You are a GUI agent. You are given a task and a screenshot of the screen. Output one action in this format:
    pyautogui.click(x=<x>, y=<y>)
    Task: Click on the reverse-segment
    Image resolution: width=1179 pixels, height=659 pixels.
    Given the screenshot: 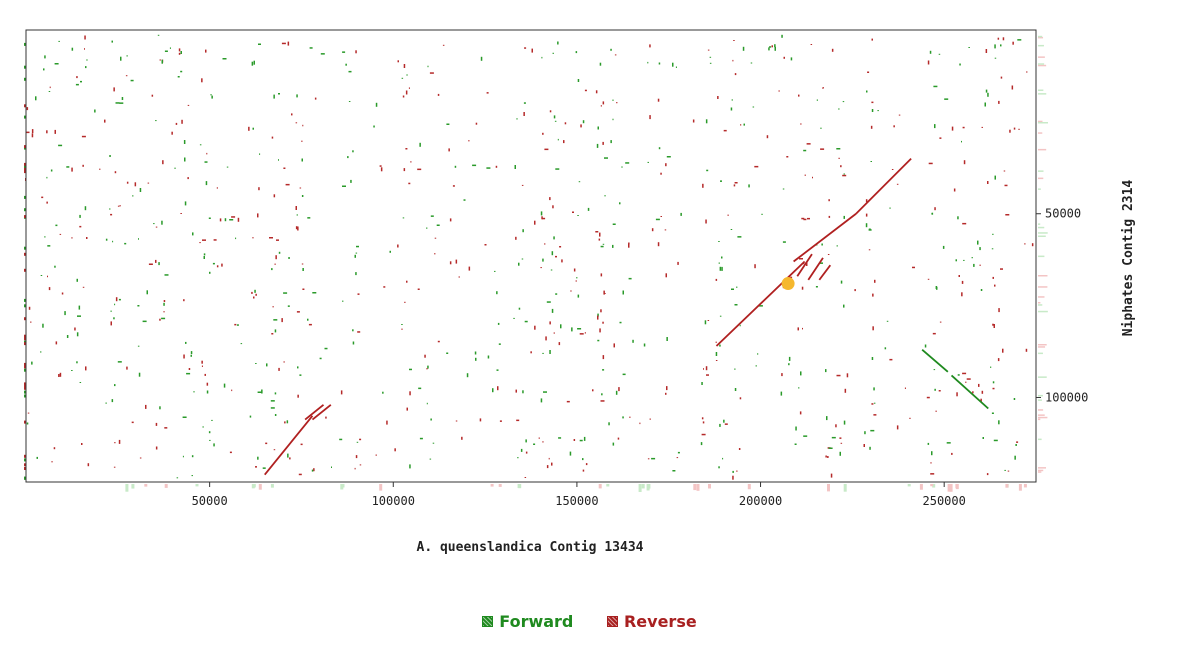 What is the action you would take?
    pyautogui.click(x=314, y=412)
    